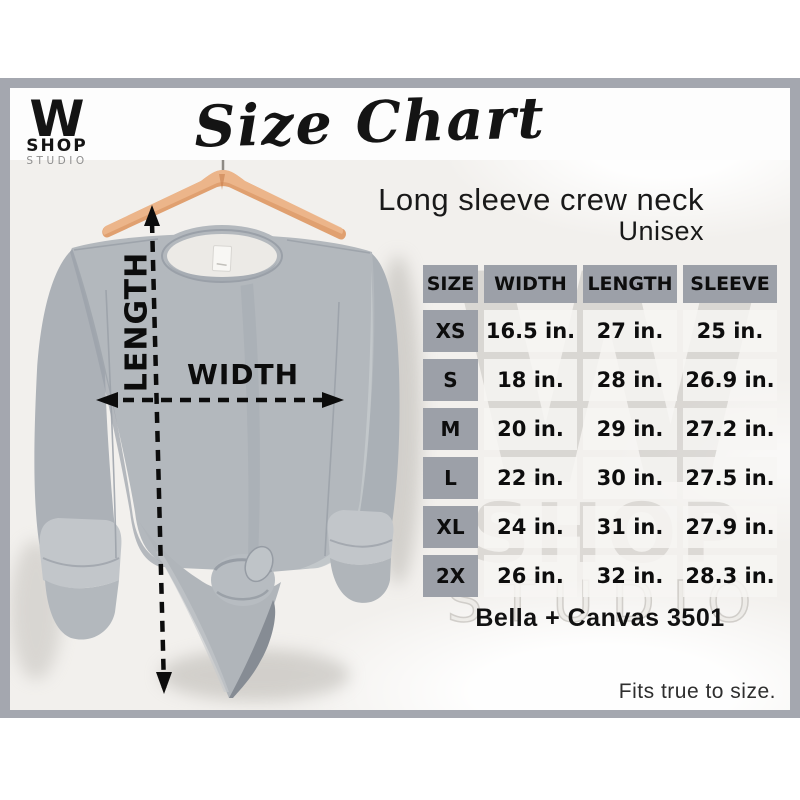 This screenshot has height=800, width=800. Describe the element at coordinates (450, 576) in the screenshot. I see `size-cell: 2X` at that location.